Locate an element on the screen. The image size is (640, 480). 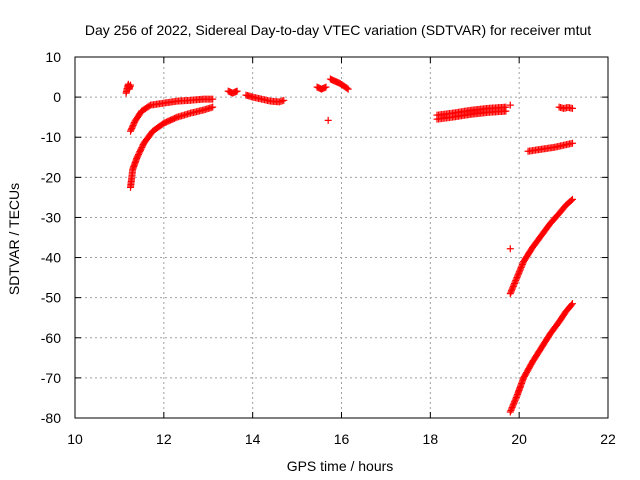
x-tick-label: 10 is located at coordinates (75, 439).